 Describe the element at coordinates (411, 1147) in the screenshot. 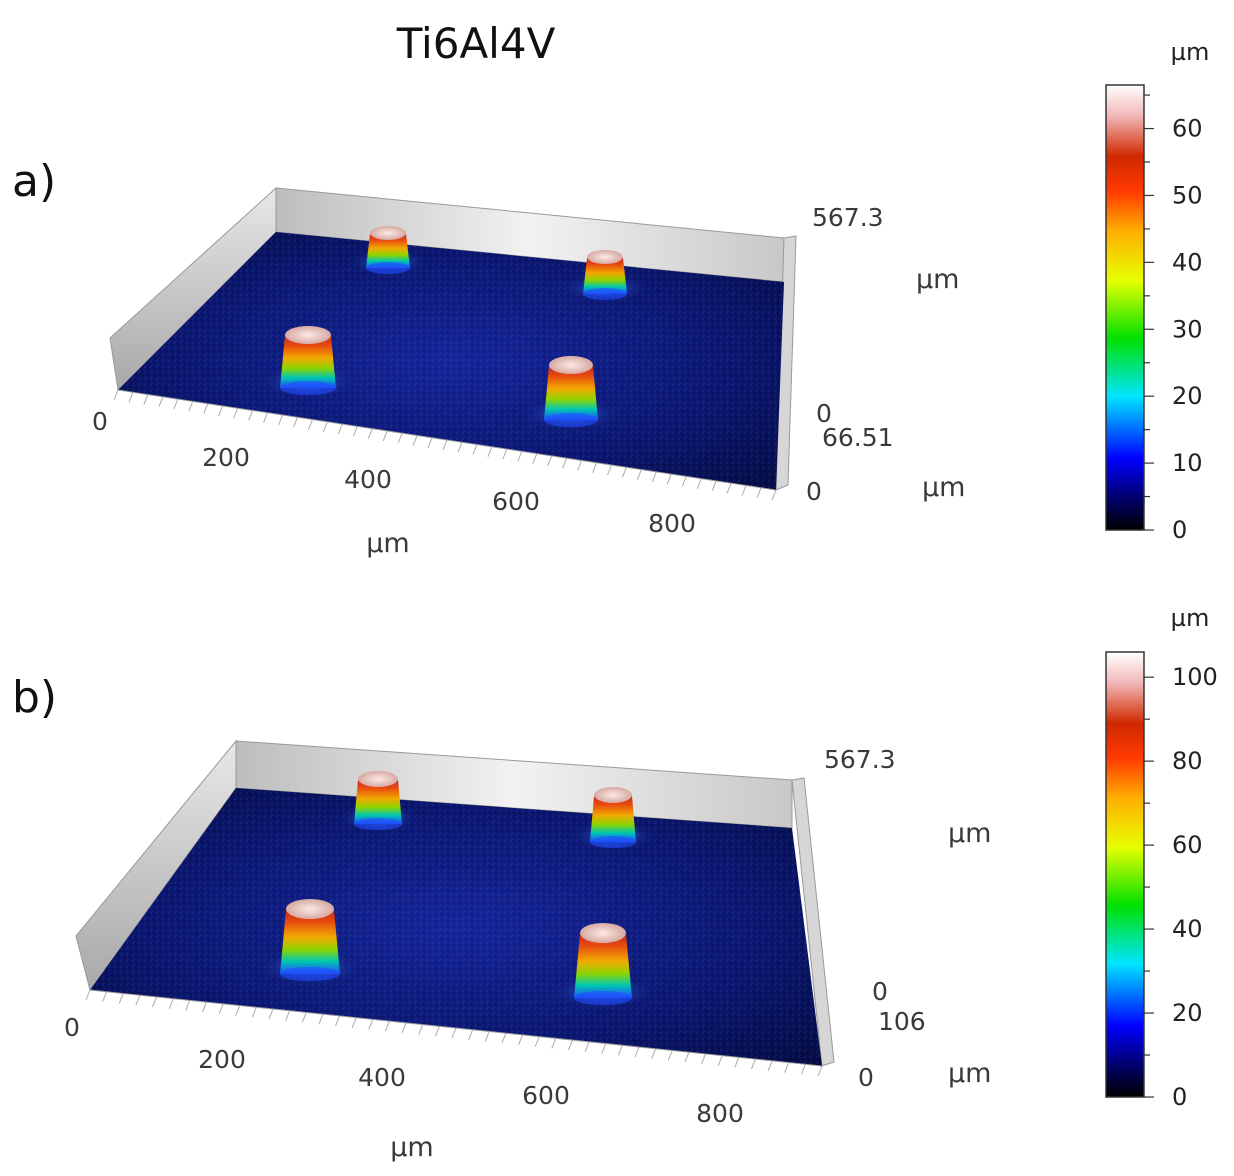

I see `panel-b-x-unit: µm` at that location.